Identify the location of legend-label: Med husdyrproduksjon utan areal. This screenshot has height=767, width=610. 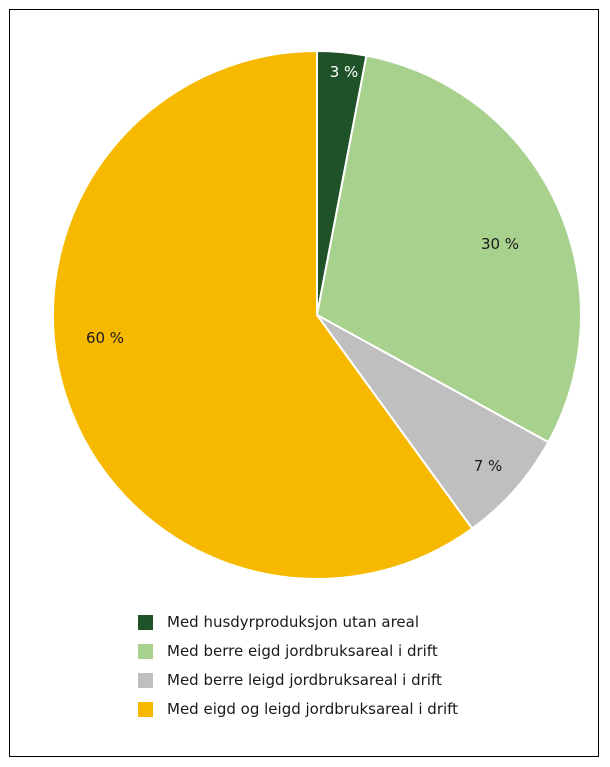
(293, 622).